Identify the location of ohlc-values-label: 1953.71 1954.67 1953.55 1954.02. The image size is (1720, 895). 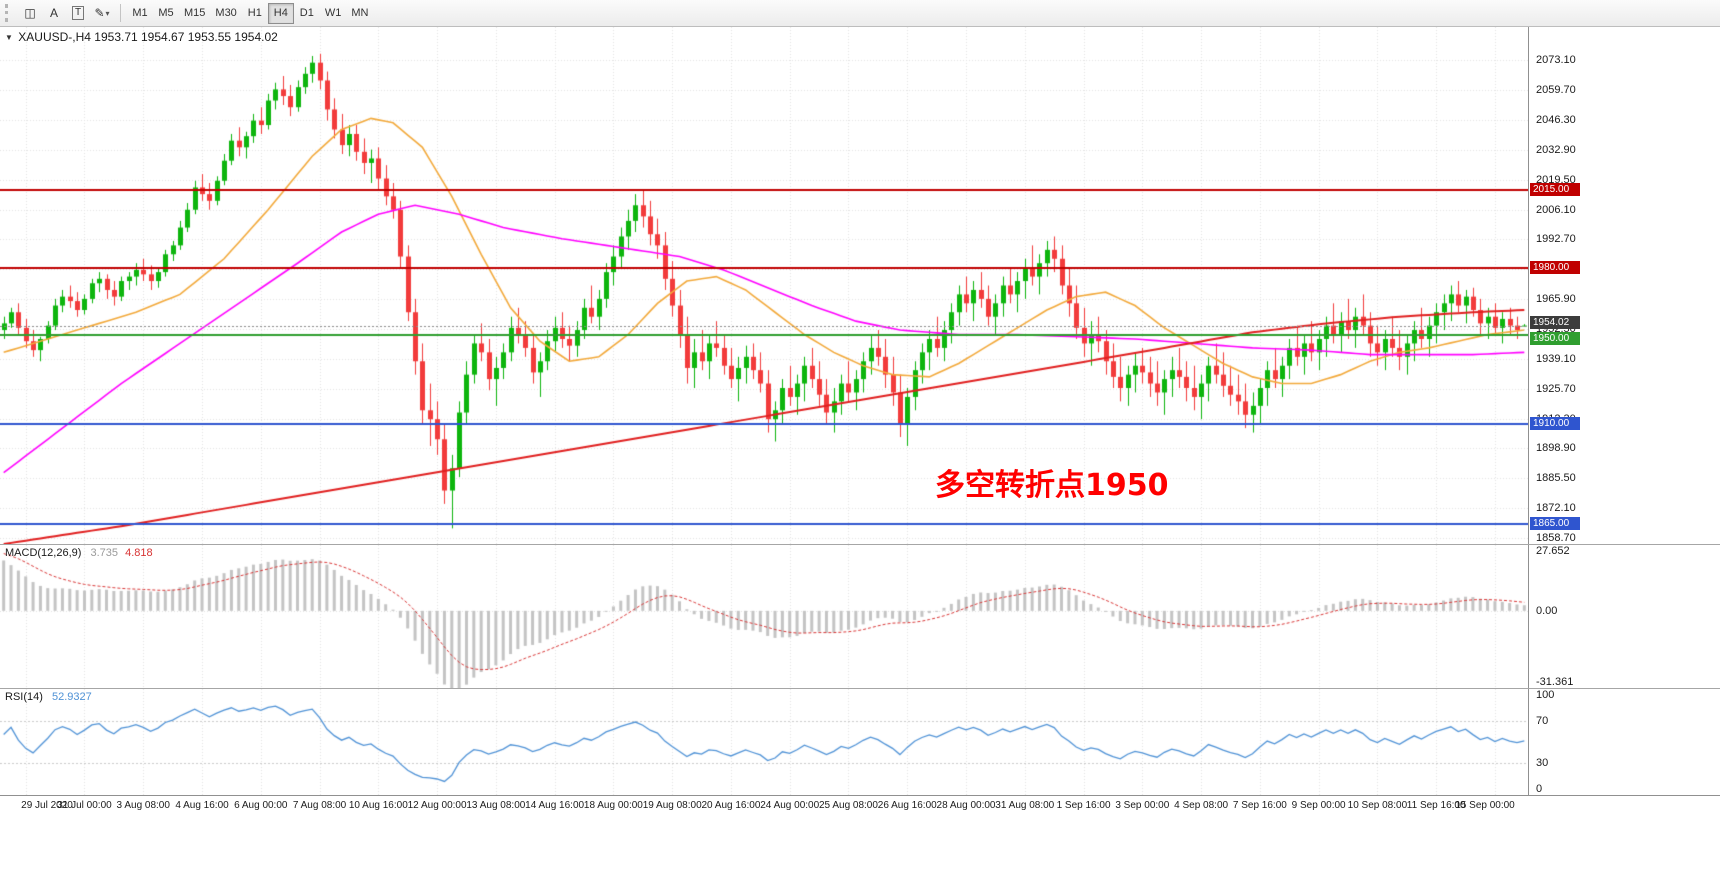
(186, 37).